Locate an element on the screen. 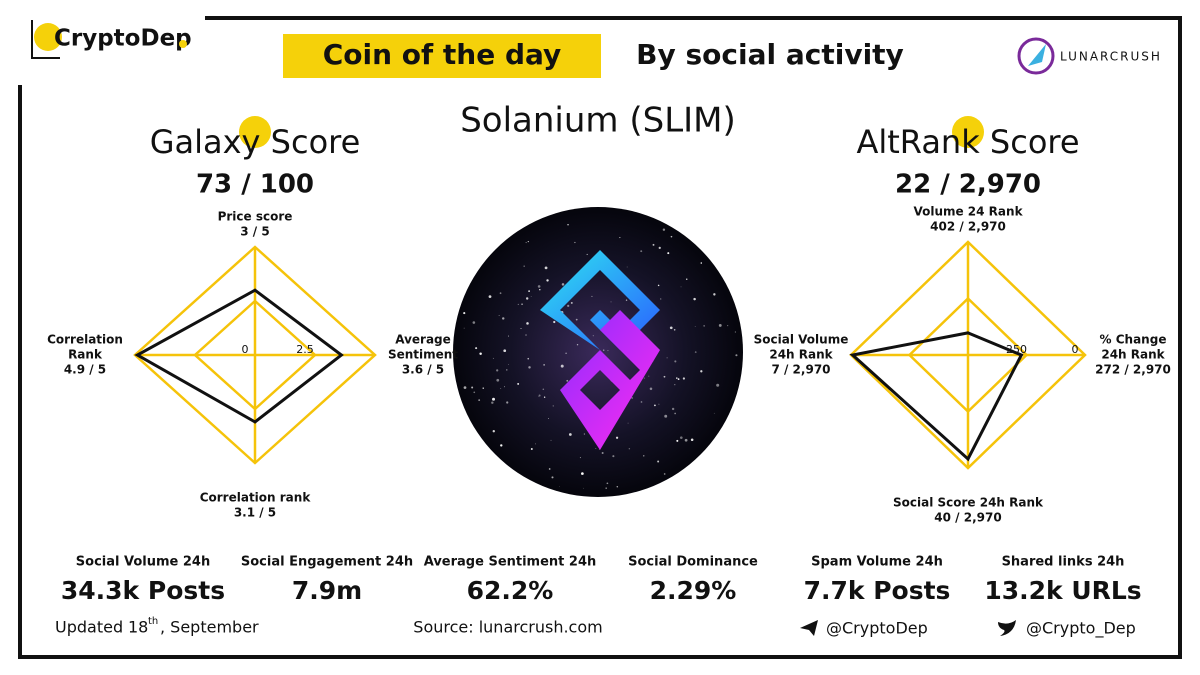 The width and height of the screenshot is (1200, 675). title: Coin of the day is located at coordinates (442, 54).